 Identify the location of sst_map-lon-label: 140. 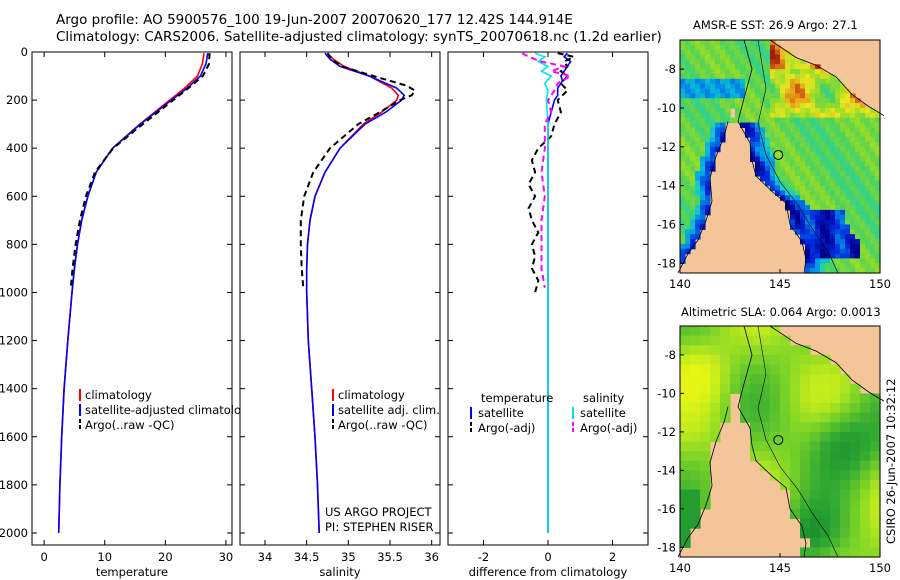
(680, 284).